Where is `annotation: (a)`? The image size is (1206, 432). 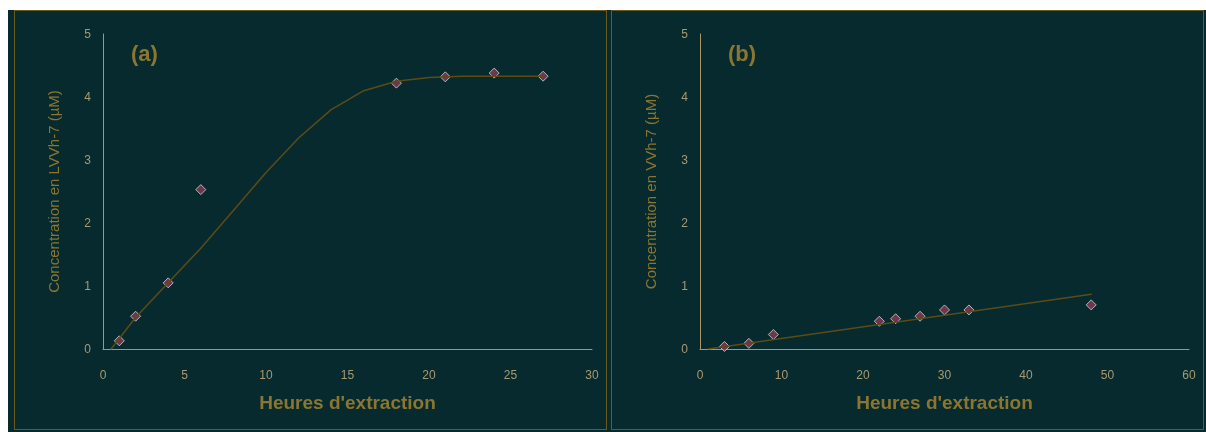 annotation: (a) is located at coordinates (144, 53).